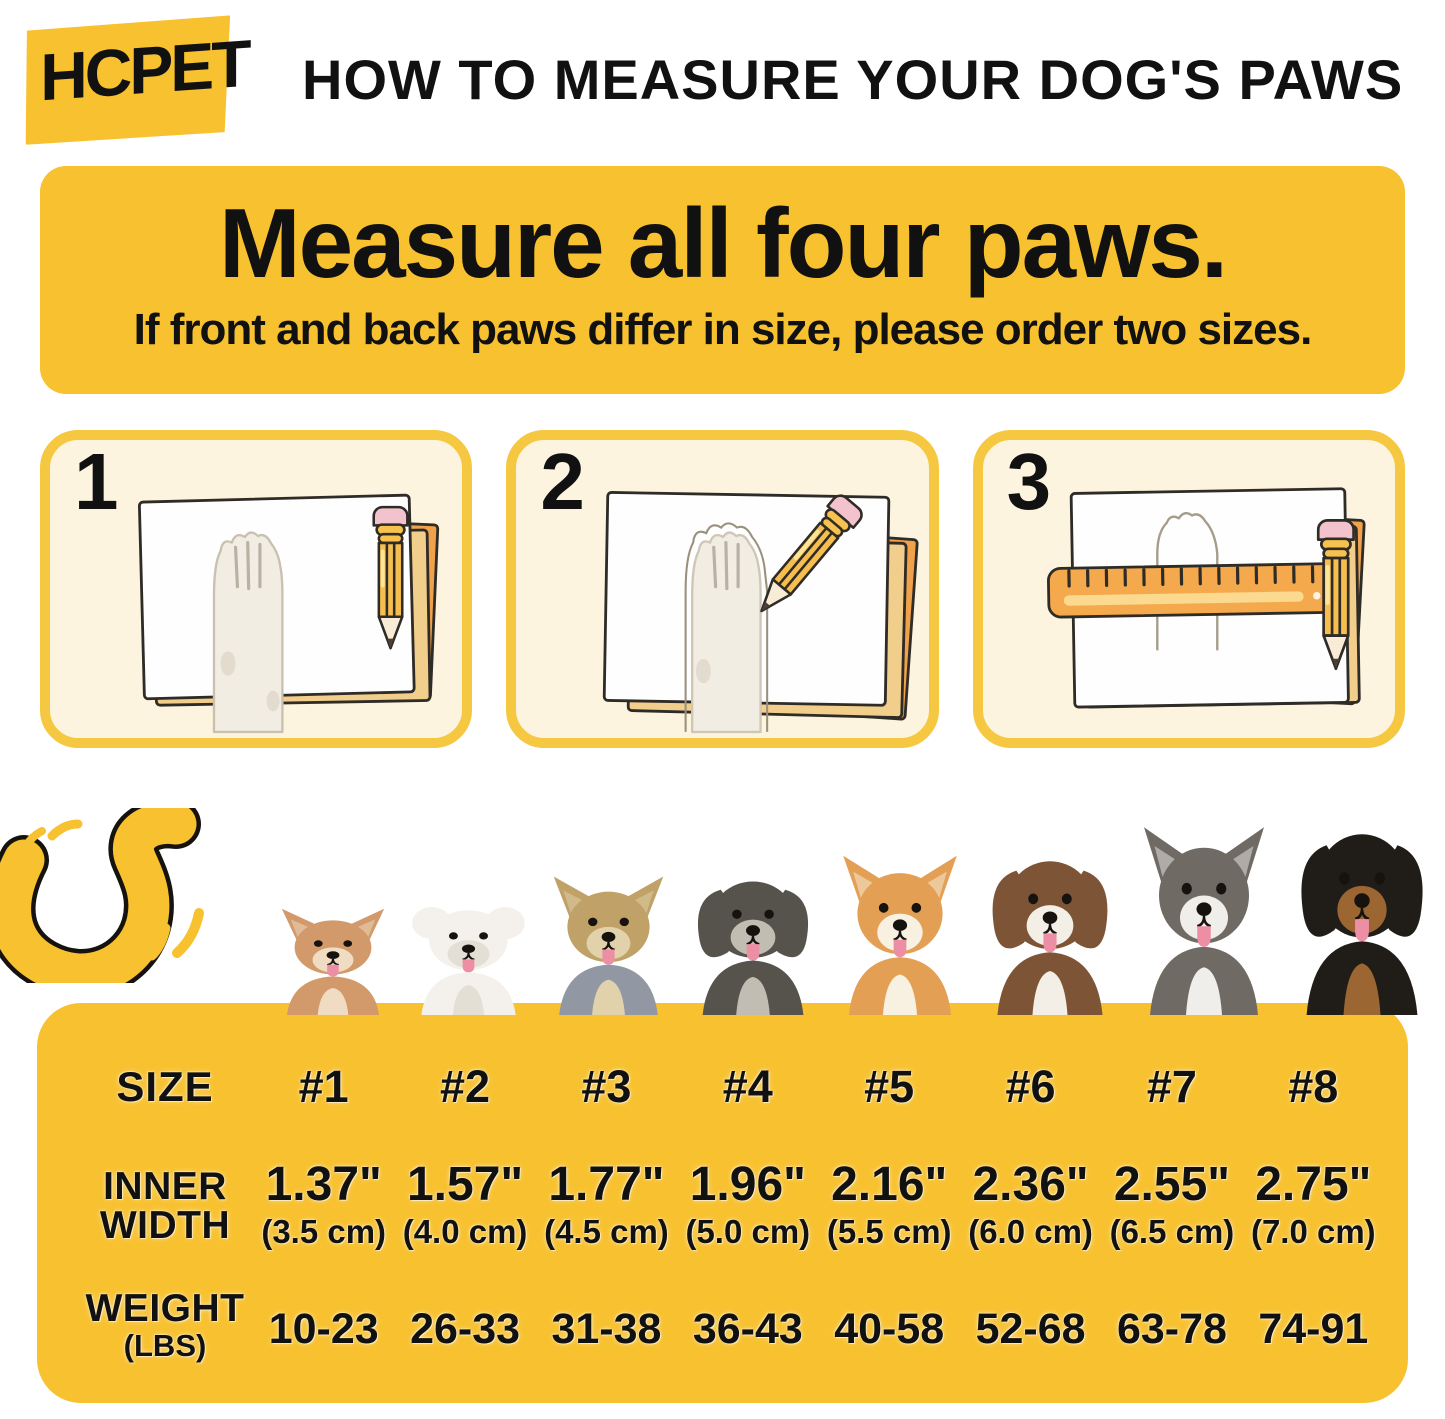 This screenshot has width=1445, height=1419. I want to click on step-illustration-tracing-paw, so click(761, 612).